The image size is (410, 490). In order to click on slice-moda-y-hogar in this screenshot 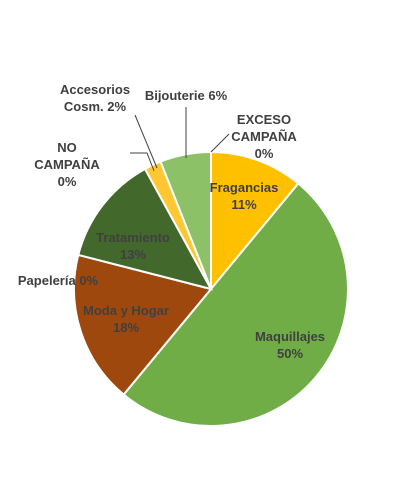, I will do `click(143, 324)`.